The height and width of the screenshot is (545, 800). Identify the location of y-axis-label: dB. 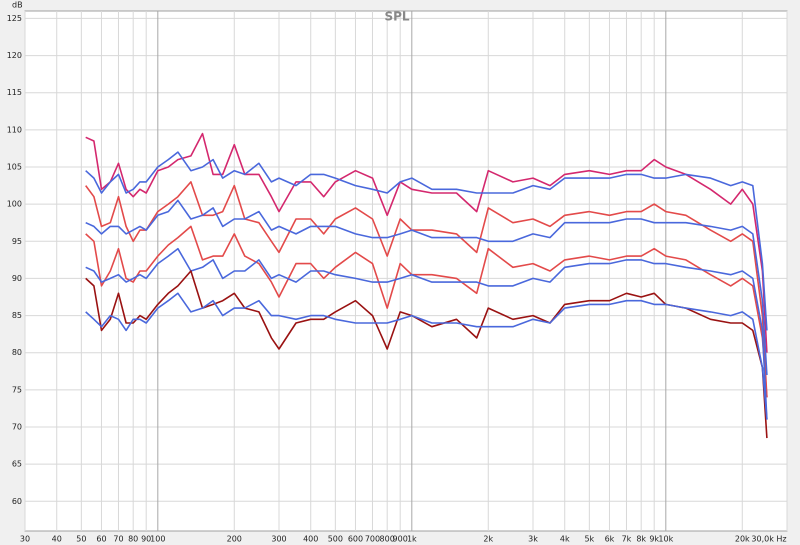
(17, 5).